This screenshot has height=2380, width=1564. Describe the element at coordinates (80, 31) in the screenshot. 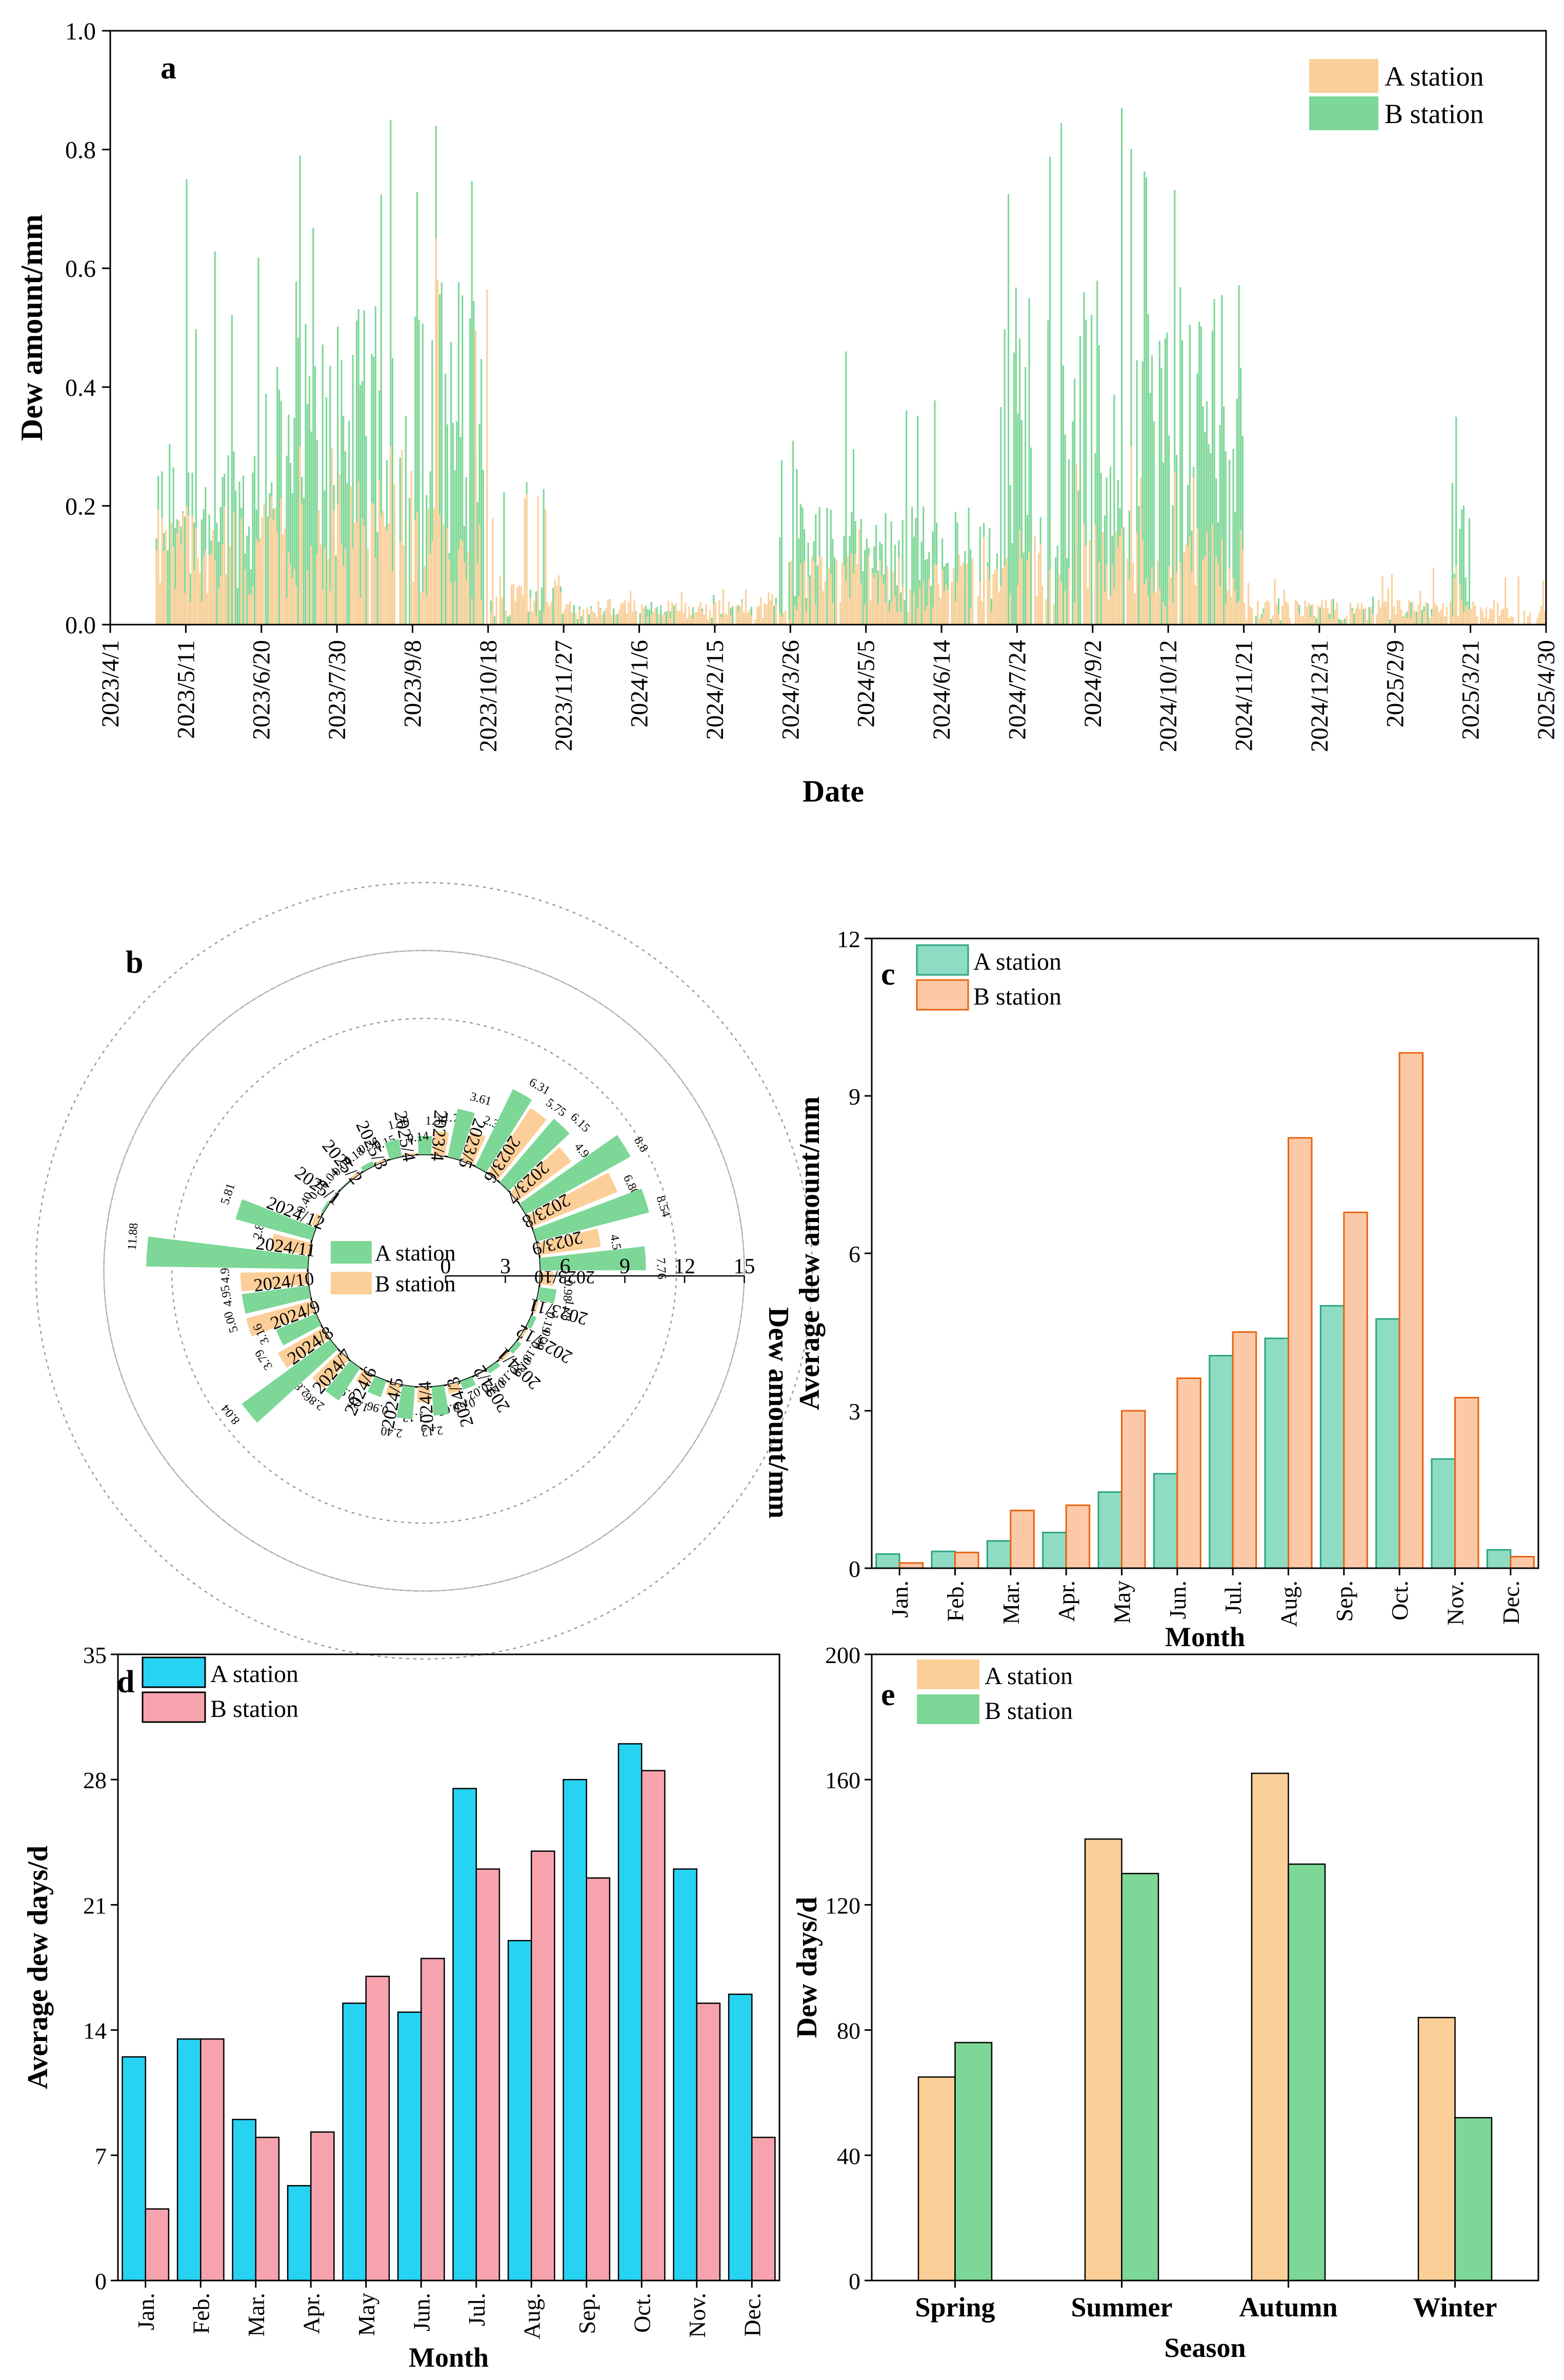

I see `y-tick-label: 1.0` at that location.